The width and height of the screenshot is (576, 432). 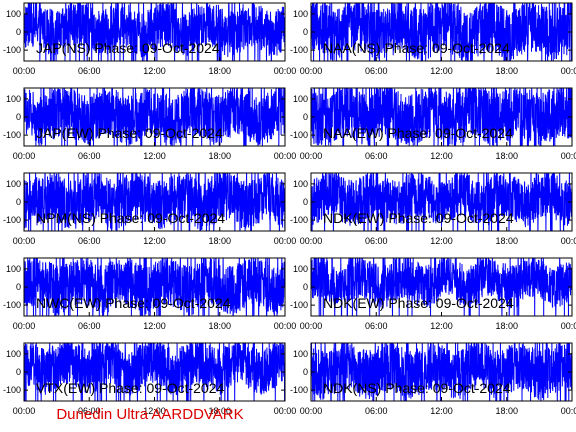 What do you see at coordinates (128, 48) in the screenshot?
I see `panel-label: JAP(NS) Phase: 09-Oct-2024` at bounding box center [128, 48].